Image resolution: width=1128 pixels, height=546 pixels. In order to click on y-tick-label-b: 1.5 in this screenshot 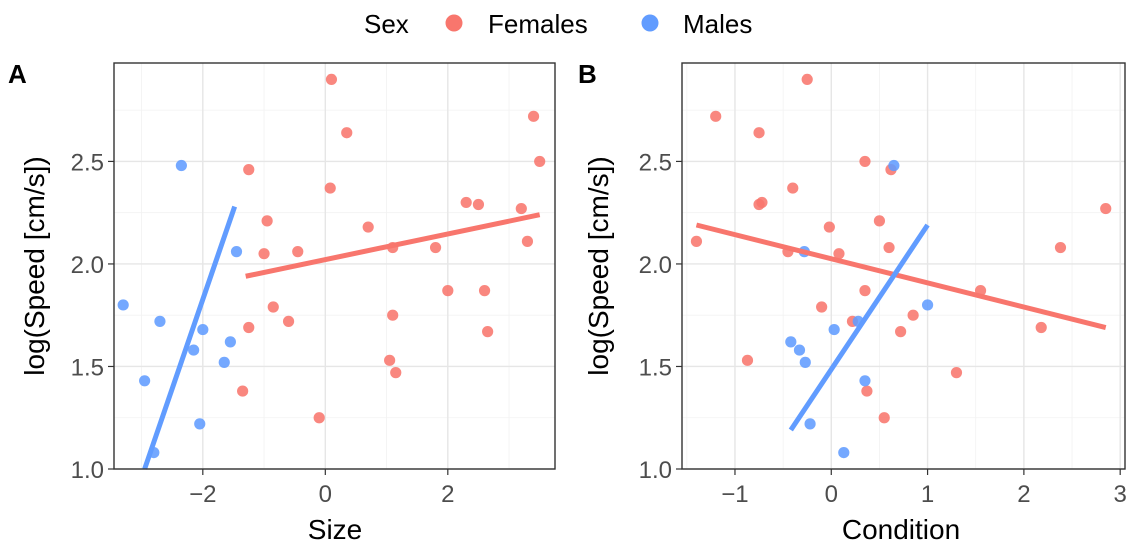, I will do `click(655, 367)`.